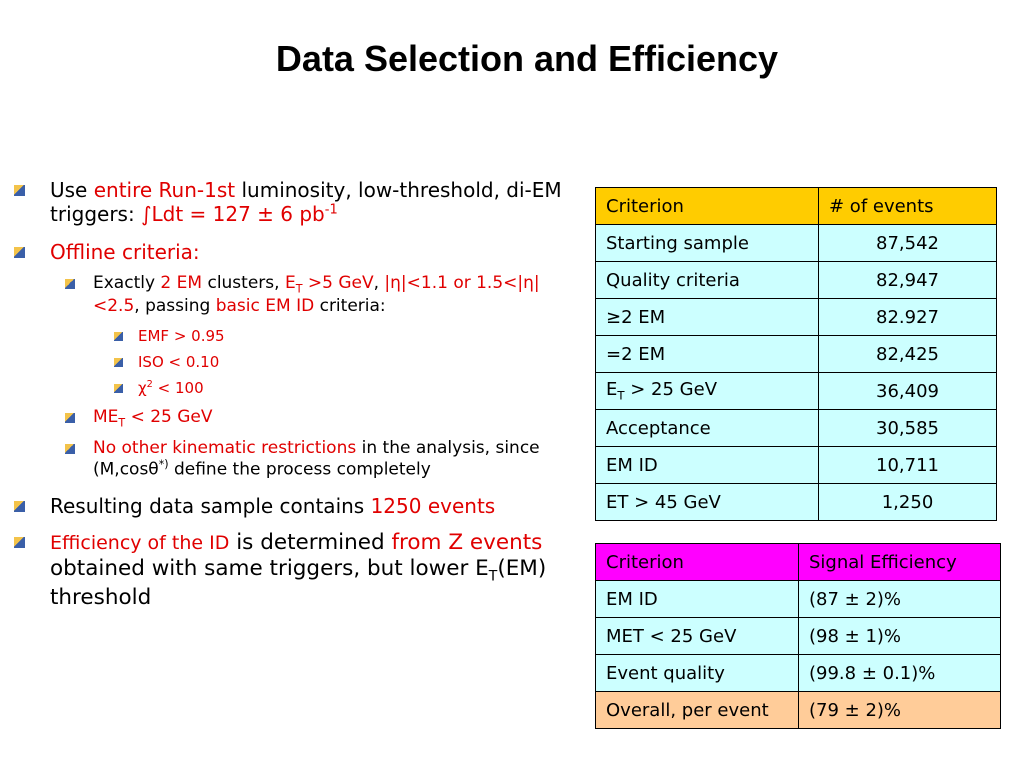  I want to click on table-cell: 82.927, so click(907, 317).